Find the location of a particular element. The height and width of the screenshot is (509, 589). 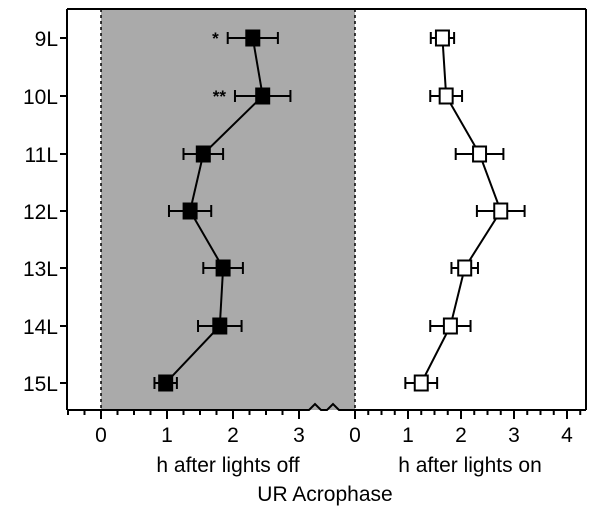

x-axis-line is located at coordinates (326, 406).